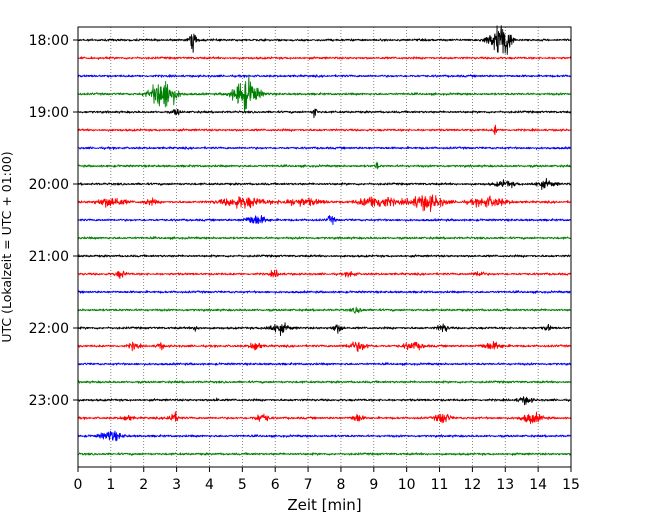 Image resolution: width=650 pixels, height=520 pixels. What do you see at coordinates (49, 257) in the screenshot?
I see `y-tick-label: 21:00` at bounding box center [49, 257].